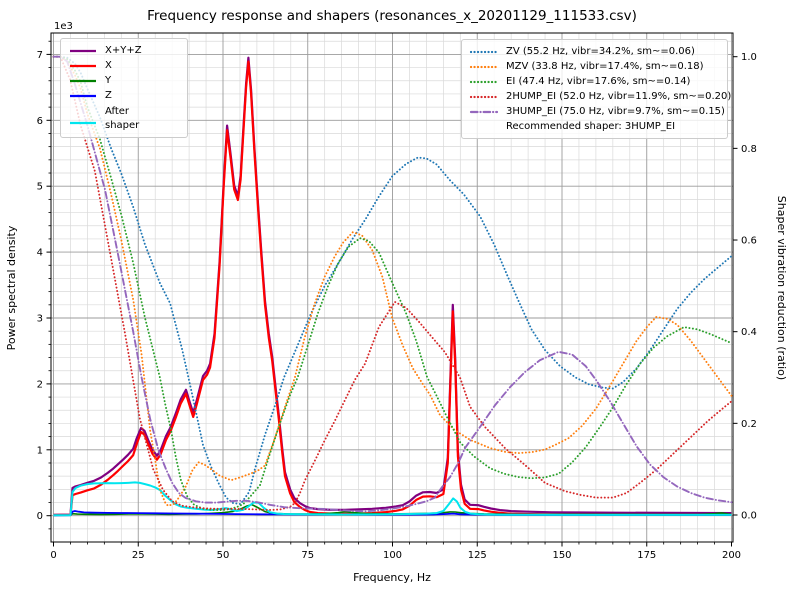  Describe the element at coordinates (749, 516) in the screenshot. I see `y-right-tick-label: 0.0` at that location.